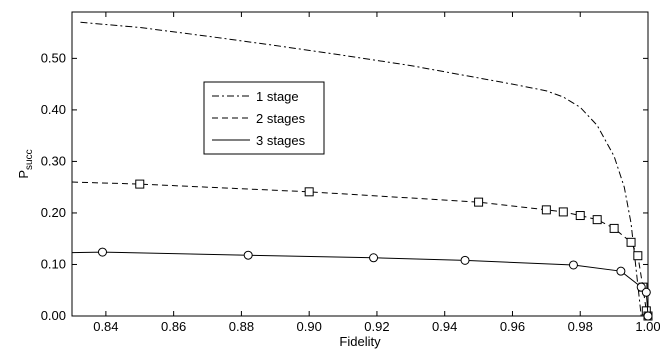  Describe the element at coordinates (53, 160) in the screenshot. I see `y-tick-label: 0.30` at that location.